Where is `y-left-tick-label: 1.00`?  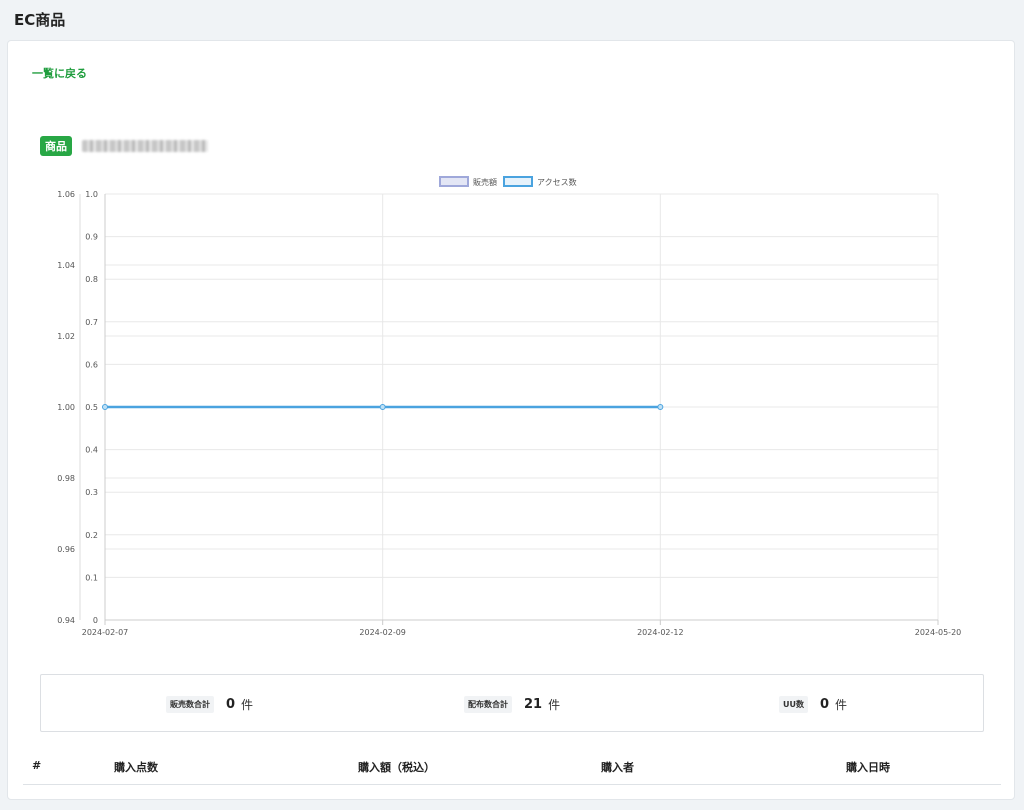
y-left-tick-label: 1.00 is located at coordinates (66, 407).